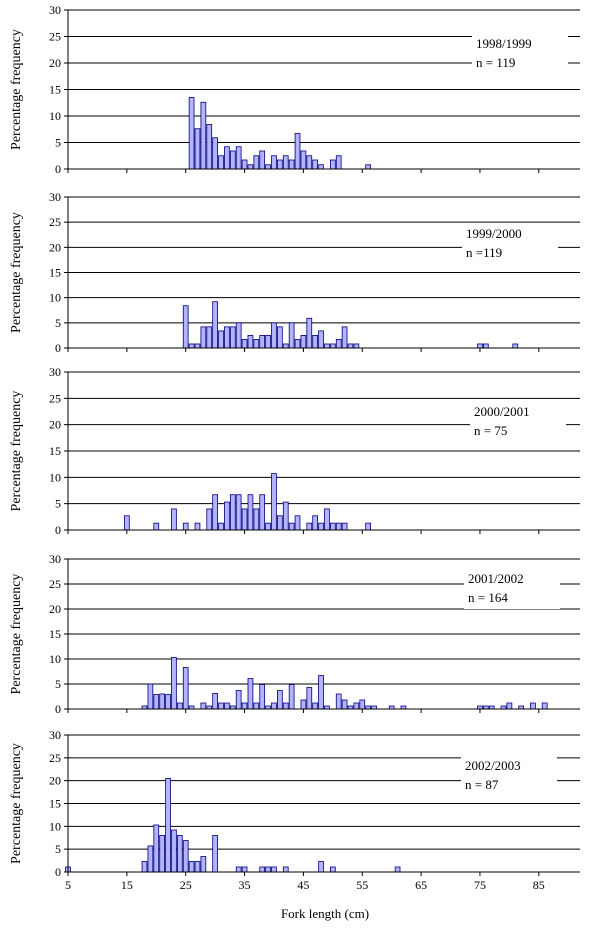 The width and height of the screenshot is (600, 938). Describe the element at coordinates (488, 597) in the screenshot. I see `sample-size-label: n = 164` at that location.